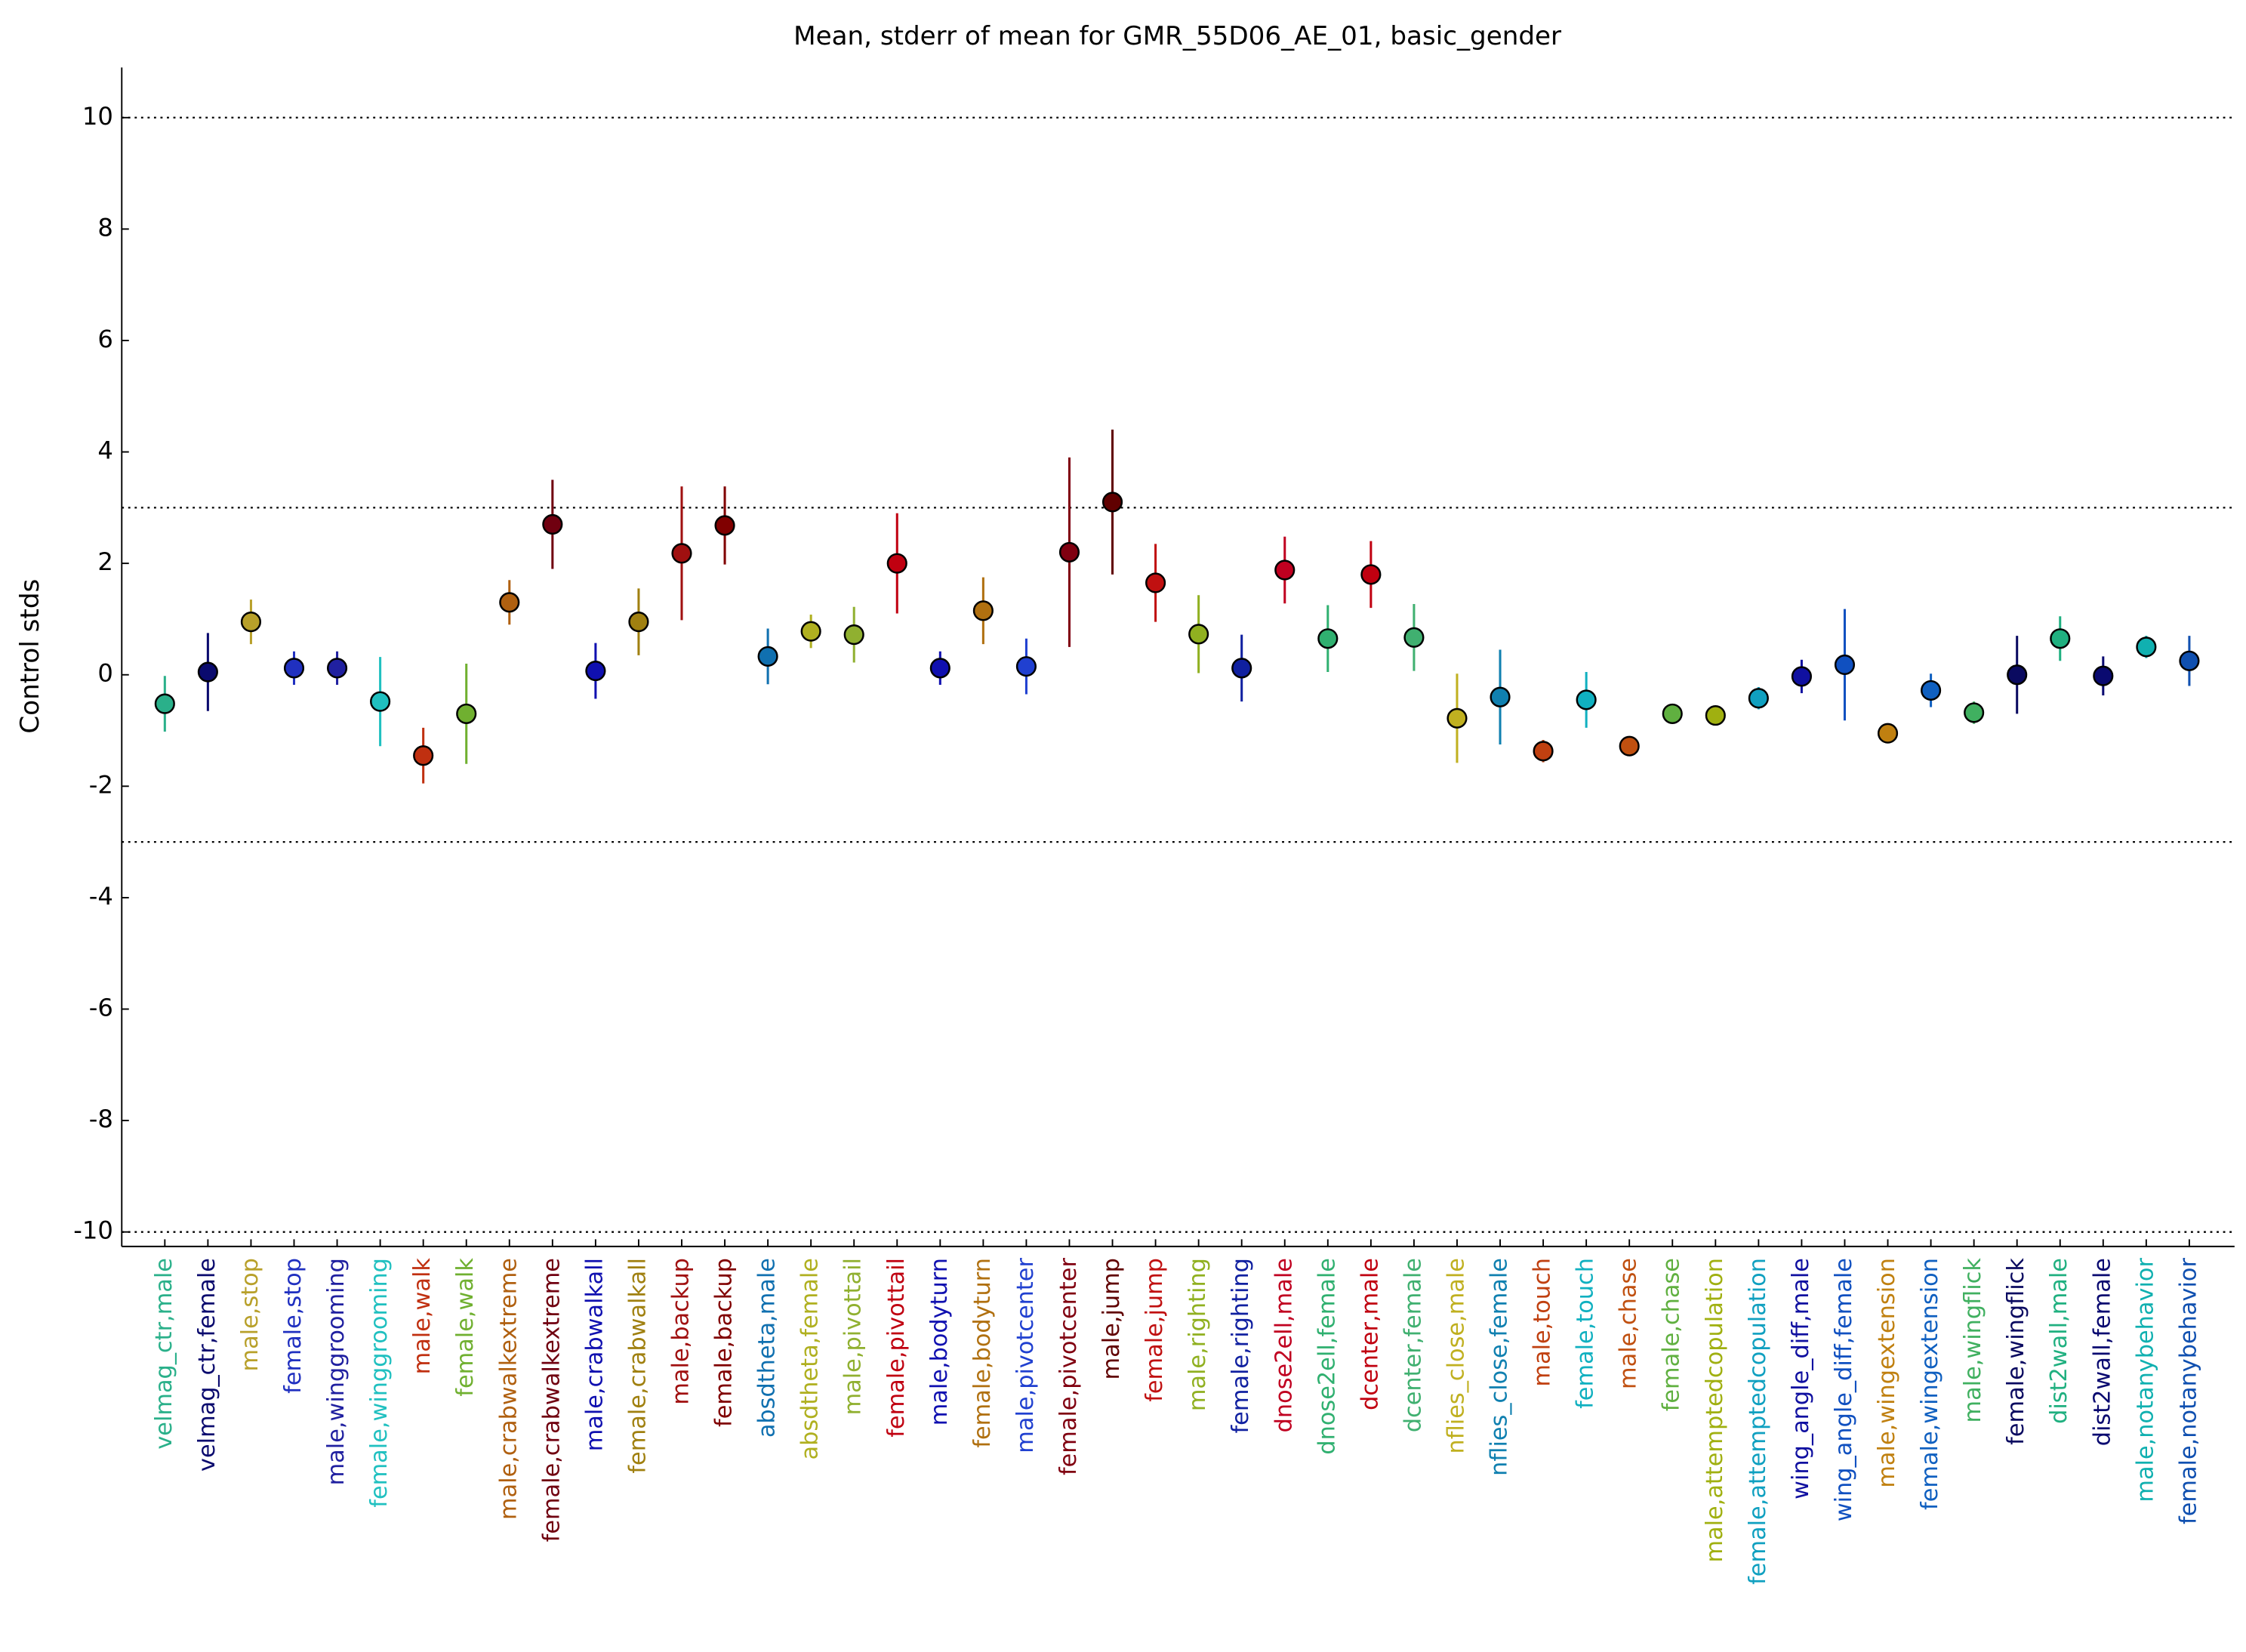  What do you see at coordinates (508, 1389) in the screenshot?
I see `x-tick-label: male,crabwalkextreme` at bounding box center [508, 1389].